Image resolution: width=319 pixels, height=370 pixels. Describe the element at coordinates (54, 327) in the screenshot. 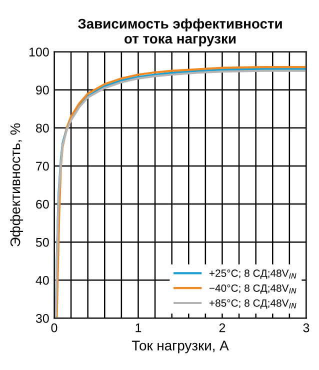

I see `x-tick-label: 0` at that location.